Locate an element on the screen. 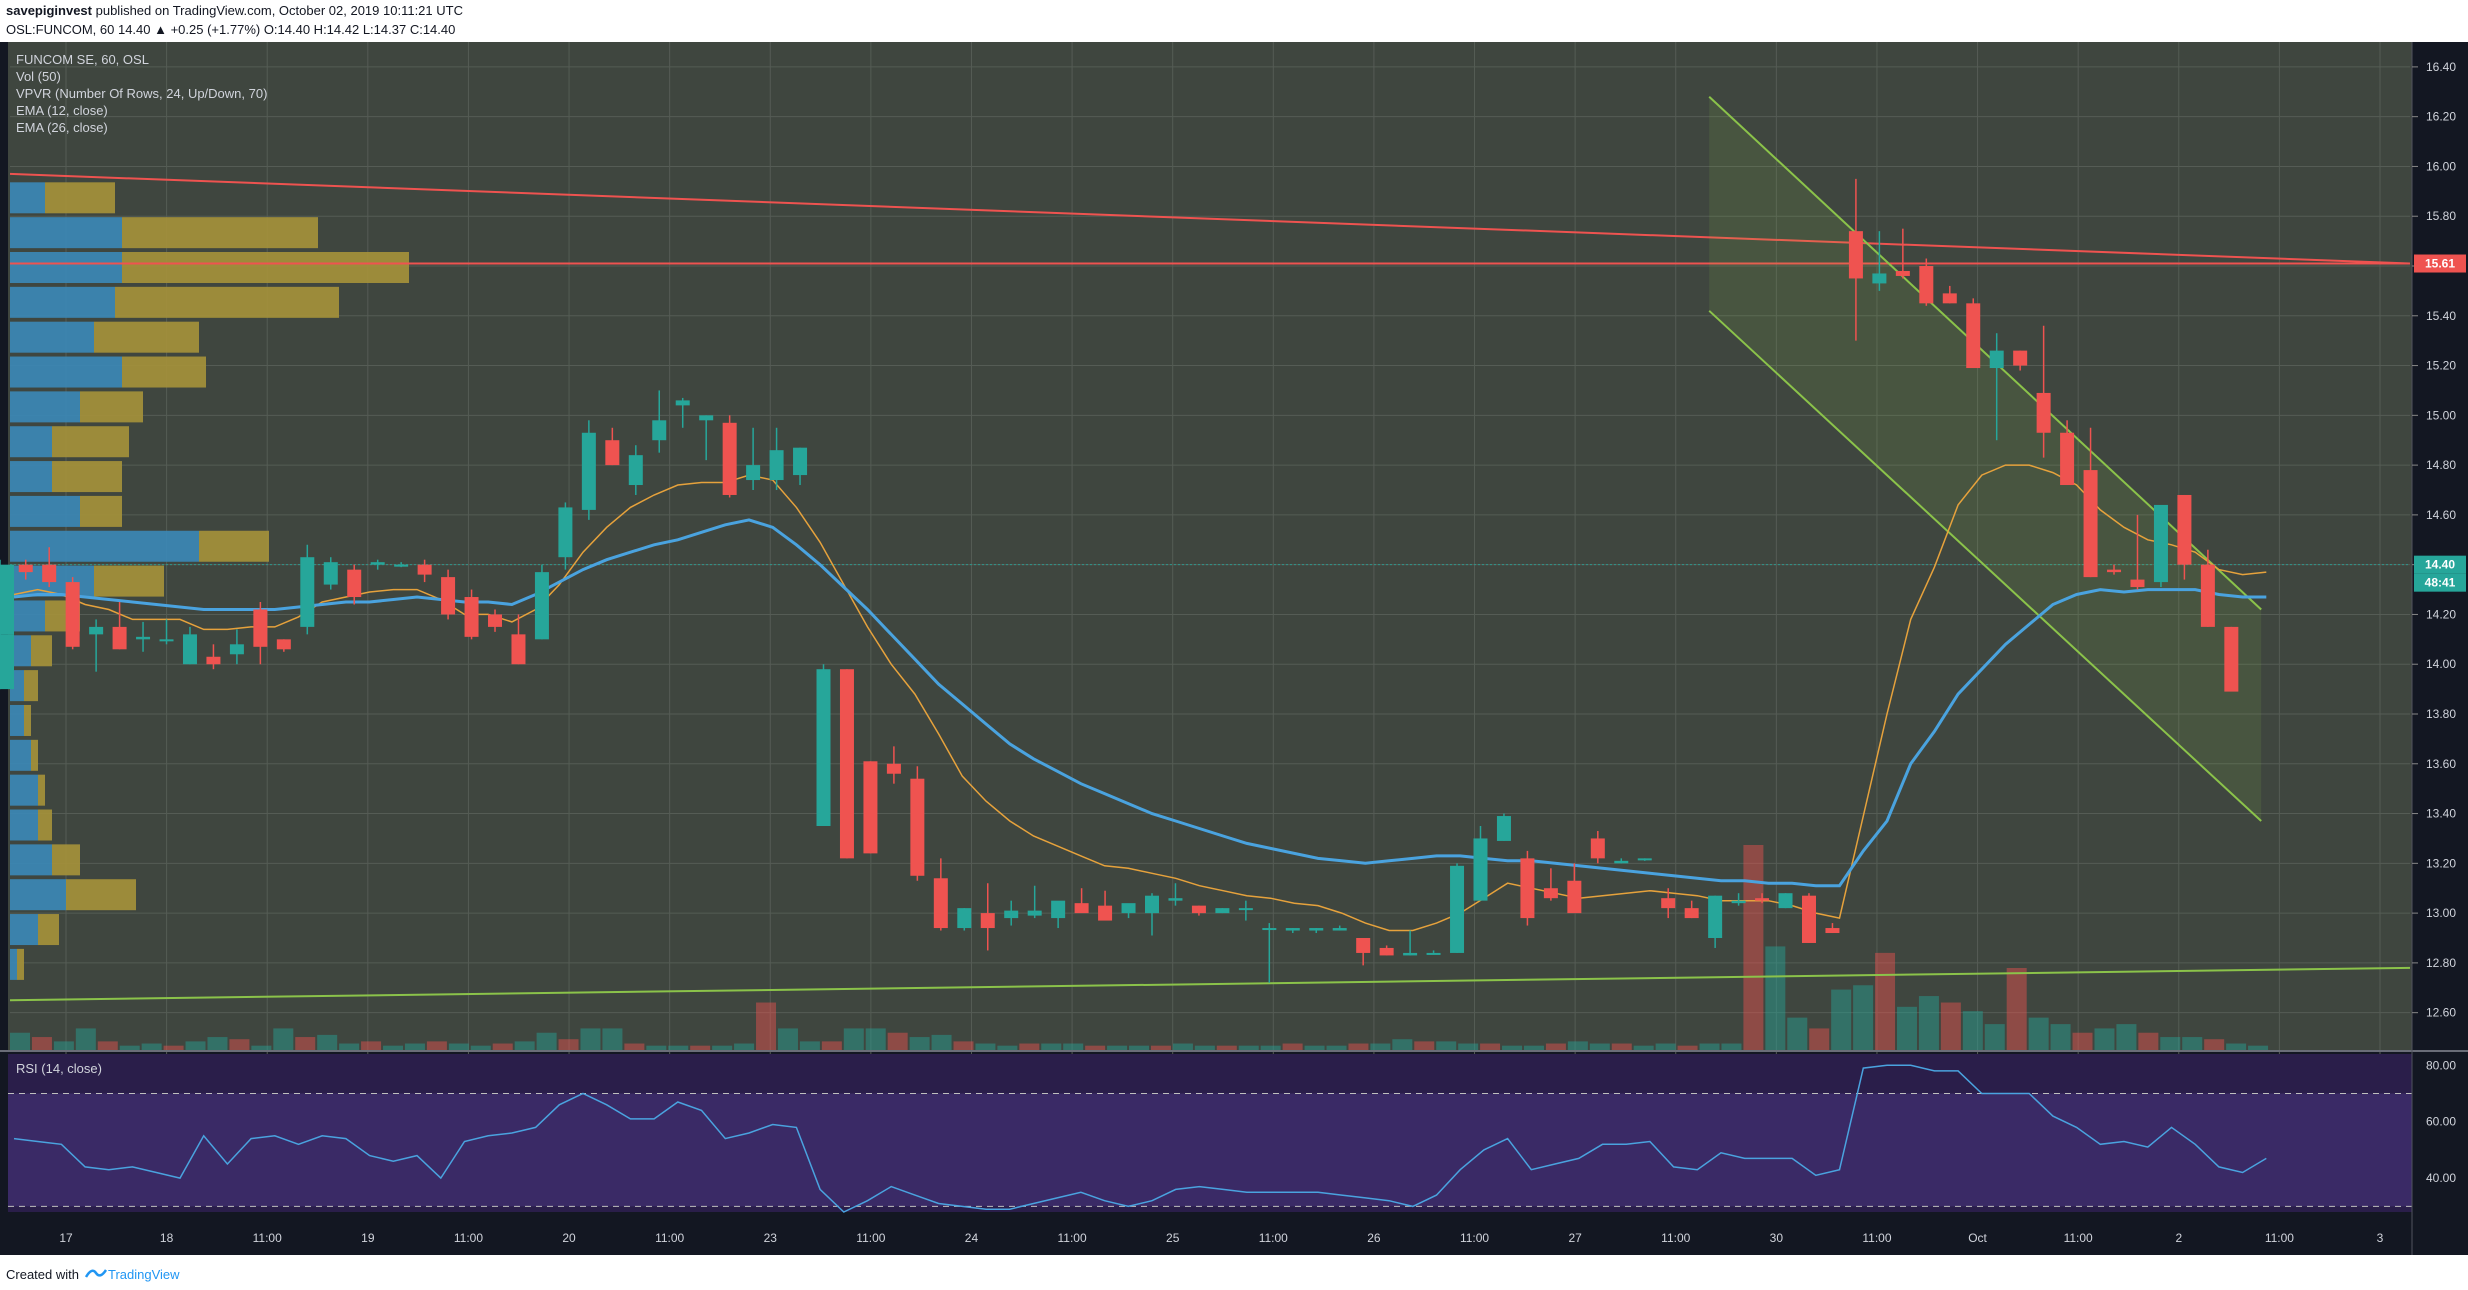 The width and height of the screenshot is (2468, 1290). legend-rsi: RSI (14, close) is located at coordinates (59, 1068).